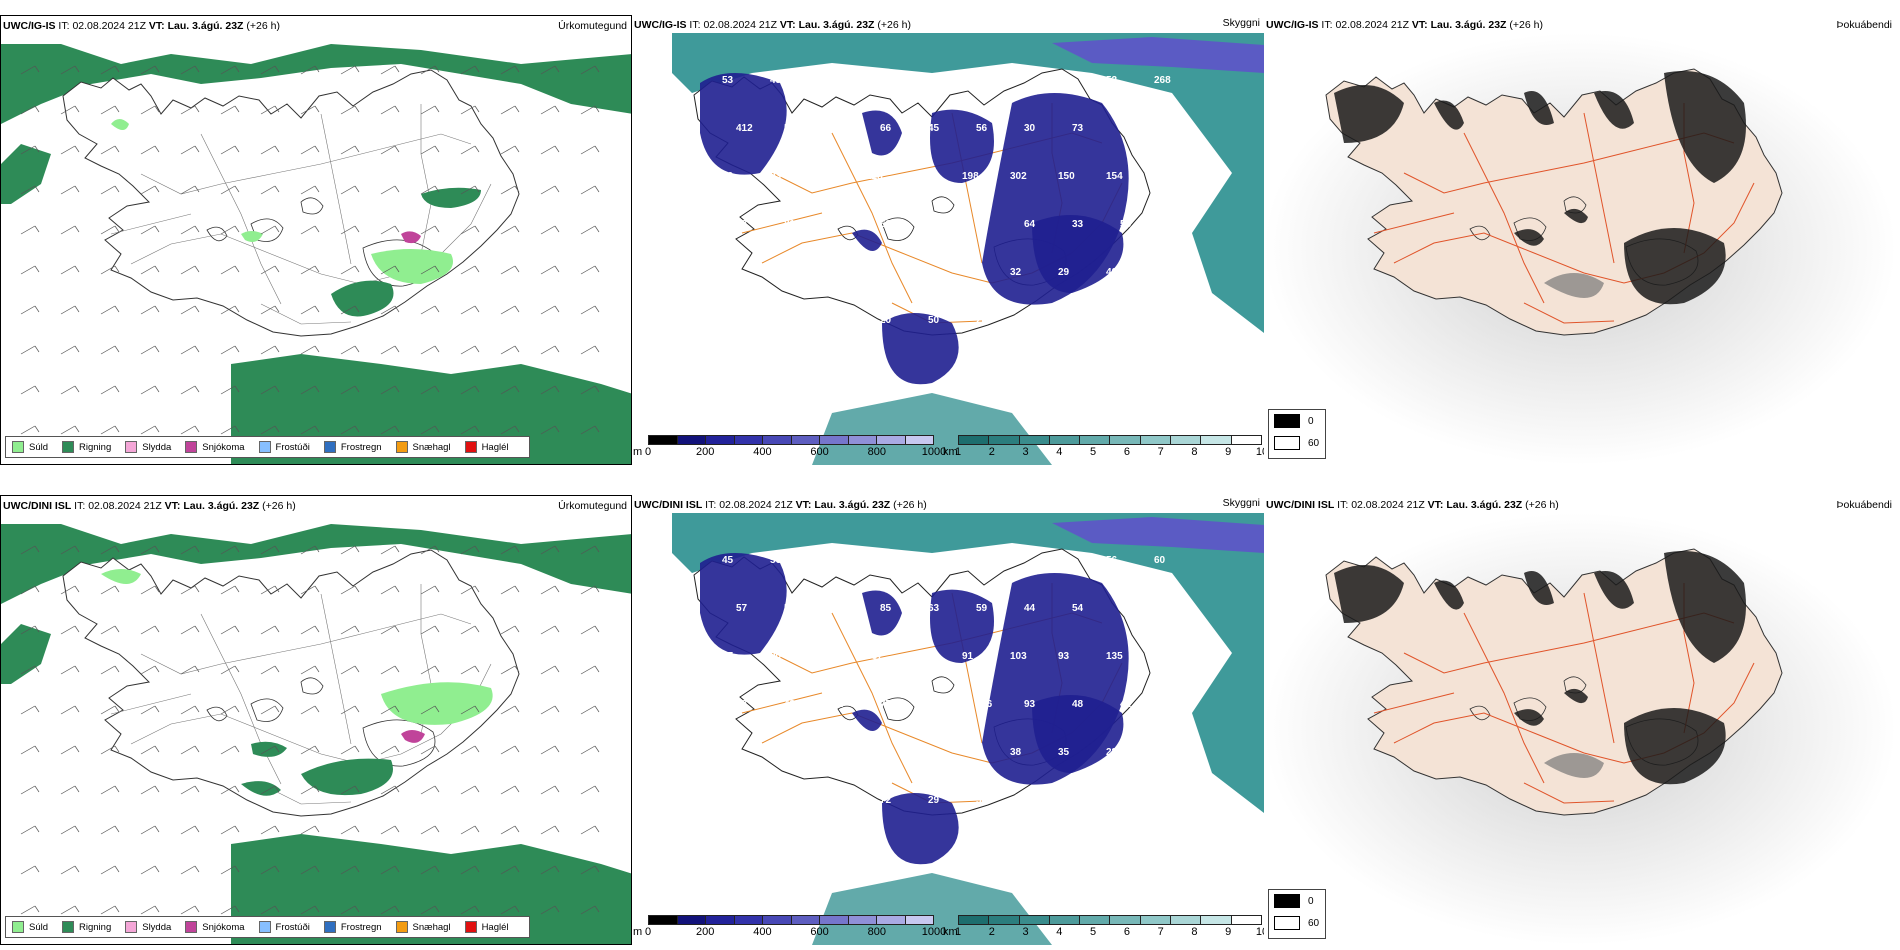 The height and width of the screenshot is (950, 1900). I want to click on colorbar-unit: m, so click(638, 452).